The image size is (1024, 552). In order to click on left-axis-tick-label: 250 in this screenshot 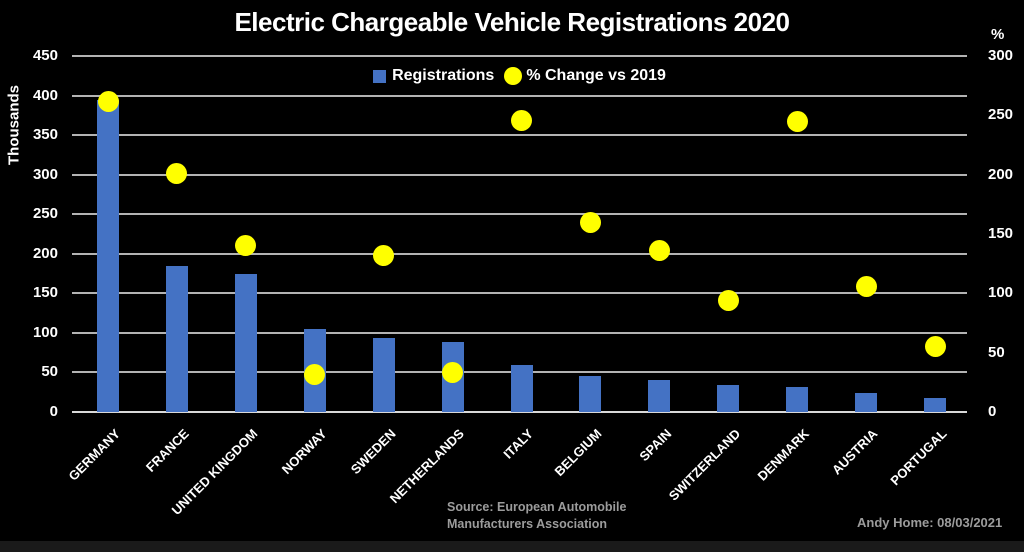, I will do `click(45, 214)`.